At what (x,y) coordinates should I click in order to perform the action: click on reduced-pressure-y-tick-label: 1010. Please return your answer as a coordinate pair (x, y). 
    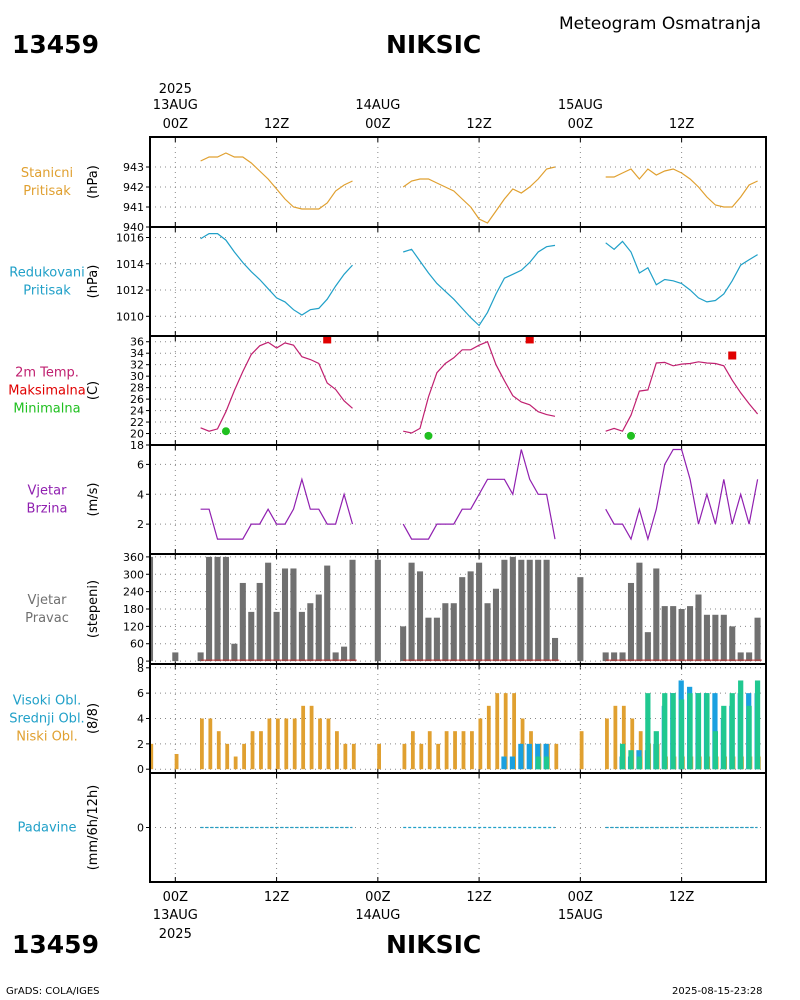
    Looking at the image, I should click on (130, 316).